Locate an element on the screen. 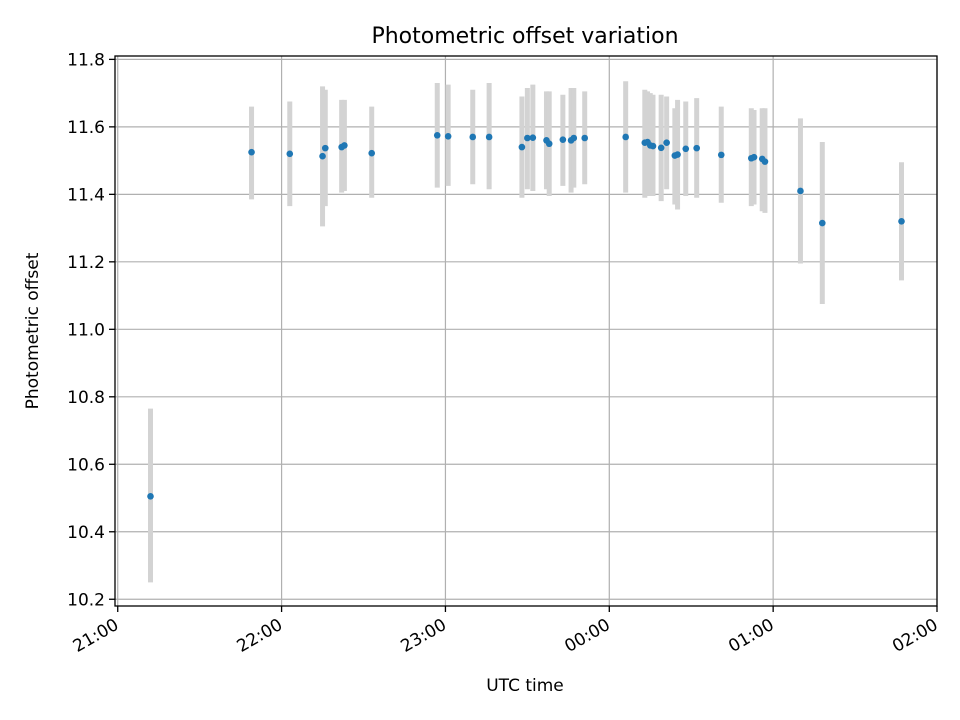 The image size is (960, 720). x-axis-label: UTC time is located at coordinates (525, 686).